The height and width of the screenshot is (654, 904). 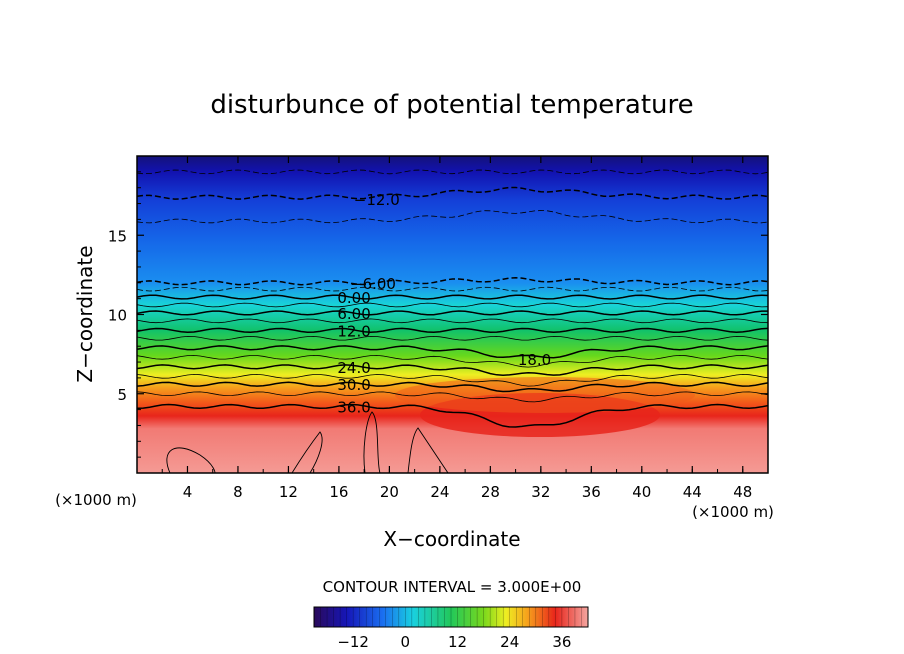 What do you see at coordinates (353, 385) in the screenshot?
I see `contour-label: 30.0` at bounding box center [353, 385].